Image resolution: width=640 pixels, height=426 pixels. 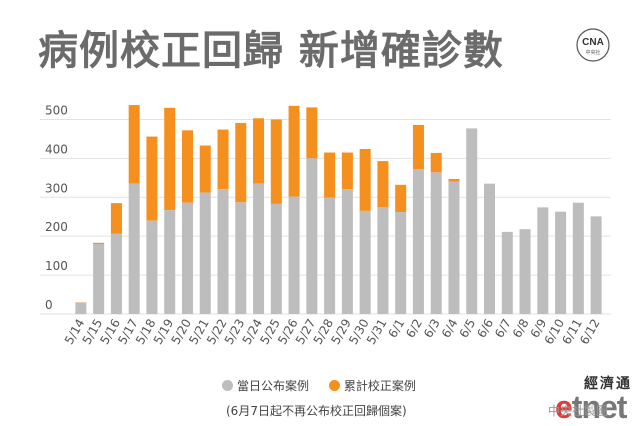 What do you see at coordinates (432, 329) in the screenshot?
I see `x-tick-label: 6/3` at bounding box center [432, 329].